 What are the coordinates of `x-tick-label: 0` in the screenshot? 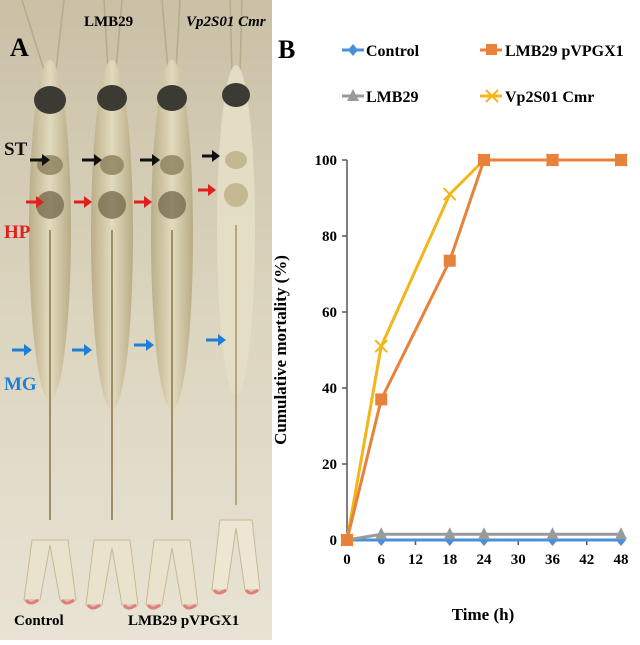 It's located at (347, 560).